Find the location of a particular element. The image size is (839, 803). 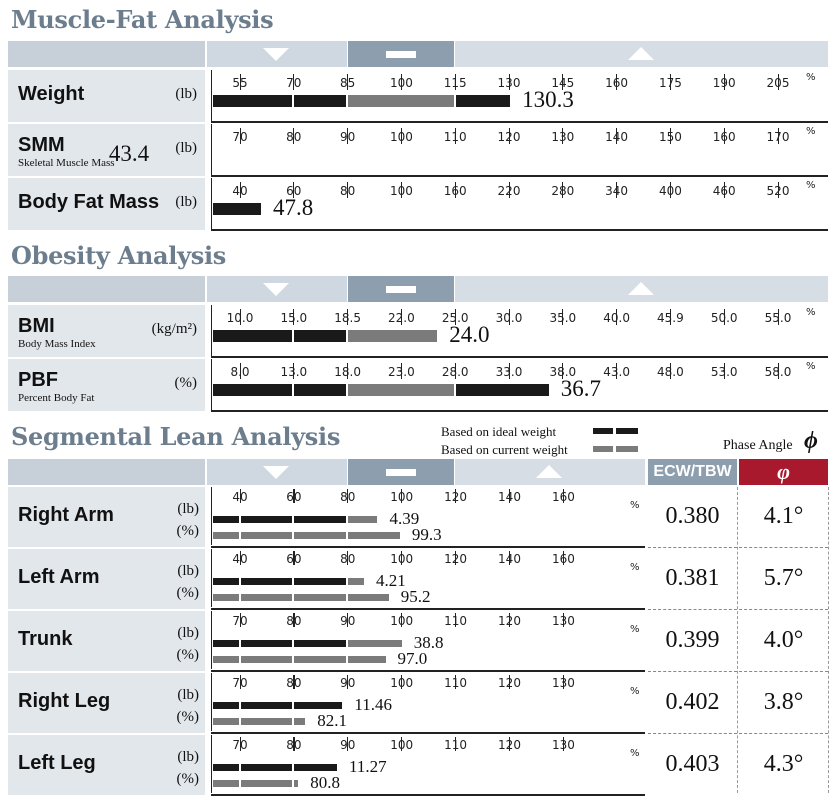

value-label: 43.4 is located at coordinates (129, 153).